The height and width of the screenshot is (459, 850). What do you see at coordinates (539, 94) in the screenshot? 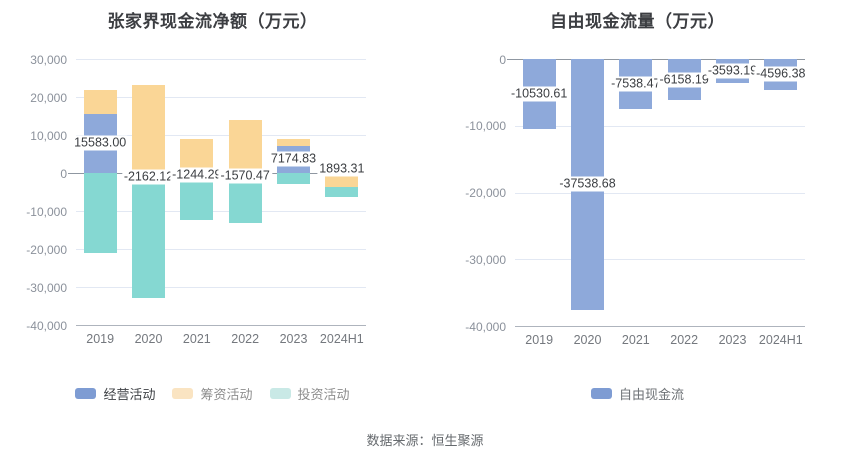
I see `bar-value-label: -10530.61` at bounding box center [539, 94].